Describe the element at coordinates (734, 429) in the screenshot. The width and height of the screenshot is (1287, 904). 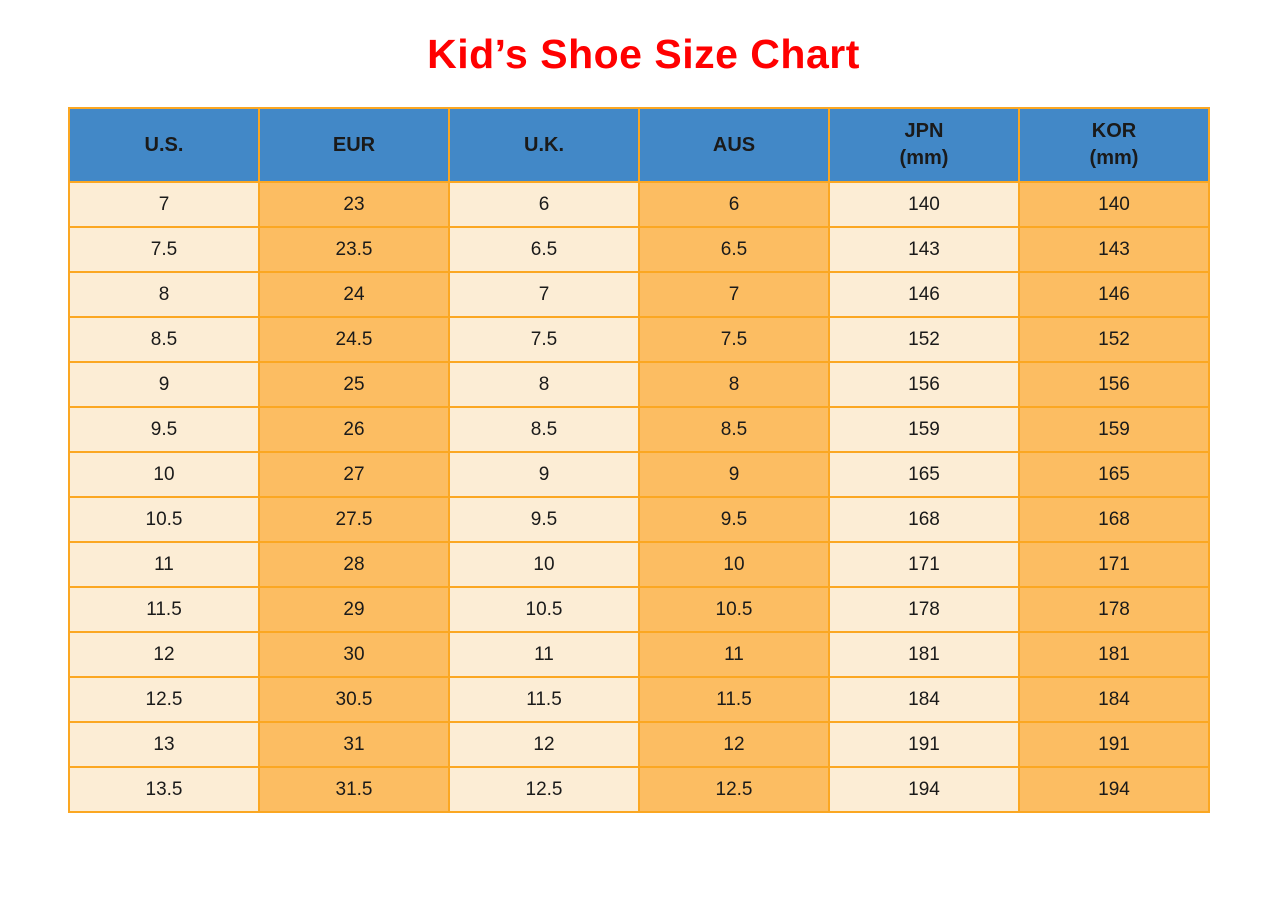
I see `size-cell: 8.5` at that location.